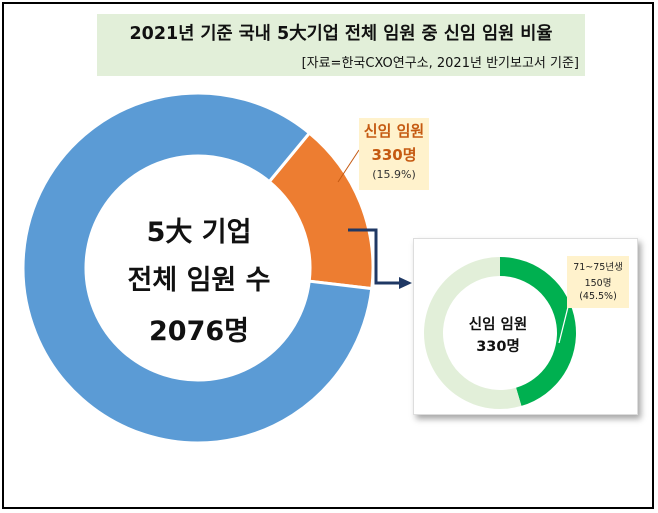 The width and height of the screenshot is (658, 513). I want to click on inset-slice-other, so click(472, 333).